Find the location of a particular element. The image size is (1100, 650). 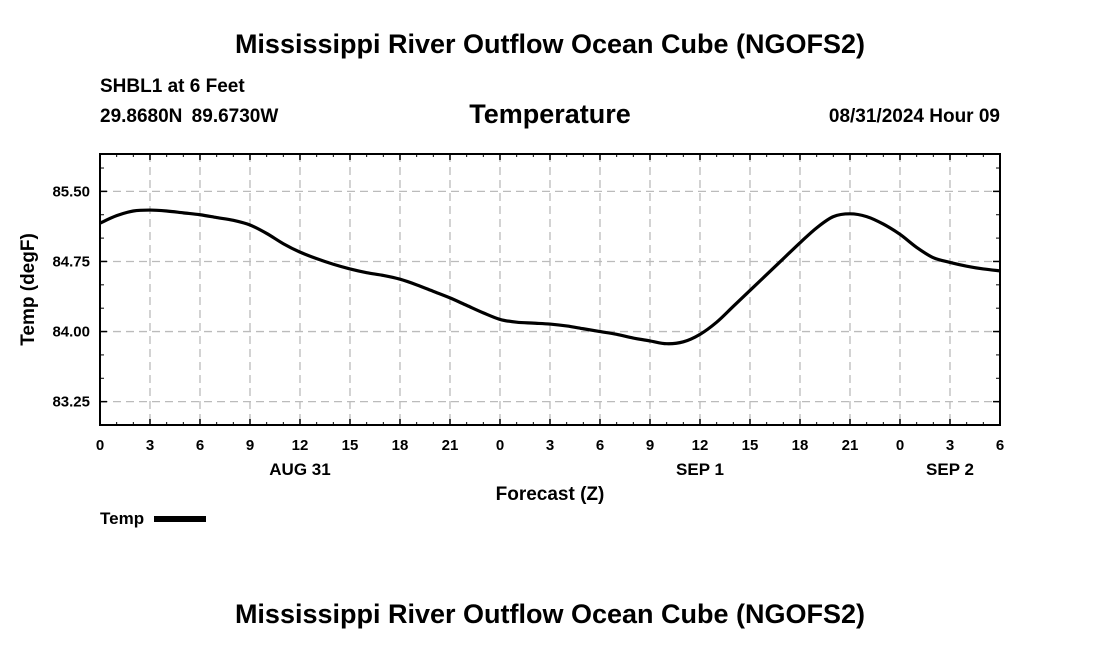

station-label: SHBL1 at 6 Feet is located at coordinates (172, 86).